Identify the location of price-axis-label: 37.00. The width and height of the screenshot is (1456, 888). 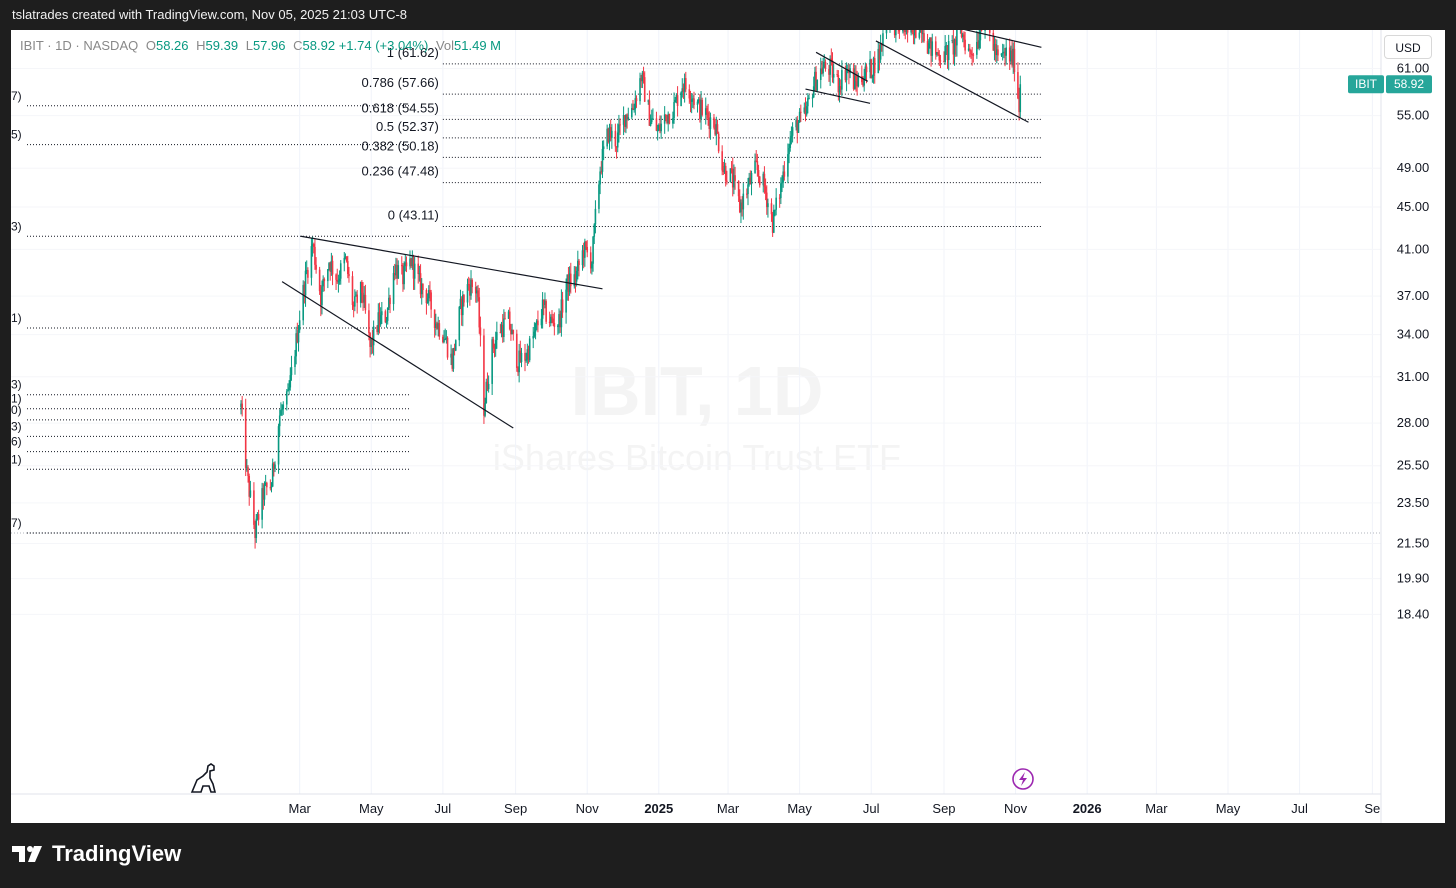
(1413, 295).